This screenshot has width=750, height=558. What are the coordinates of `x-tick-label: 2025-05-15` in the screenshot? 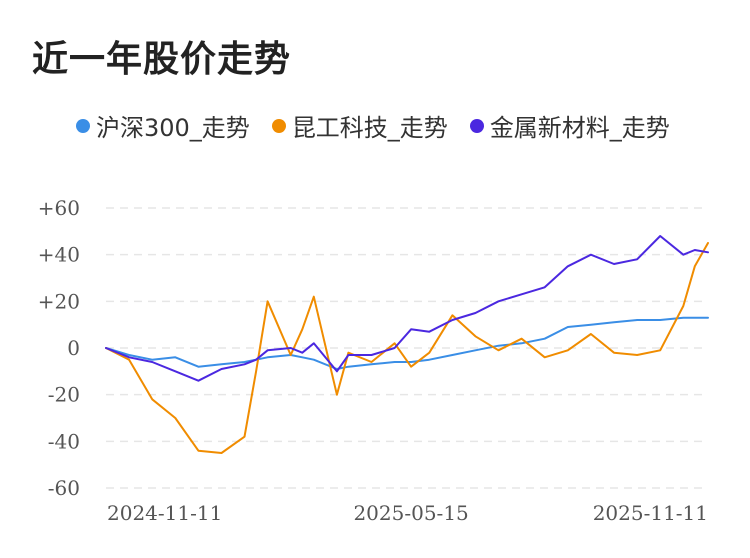 It's located at (410, 513).